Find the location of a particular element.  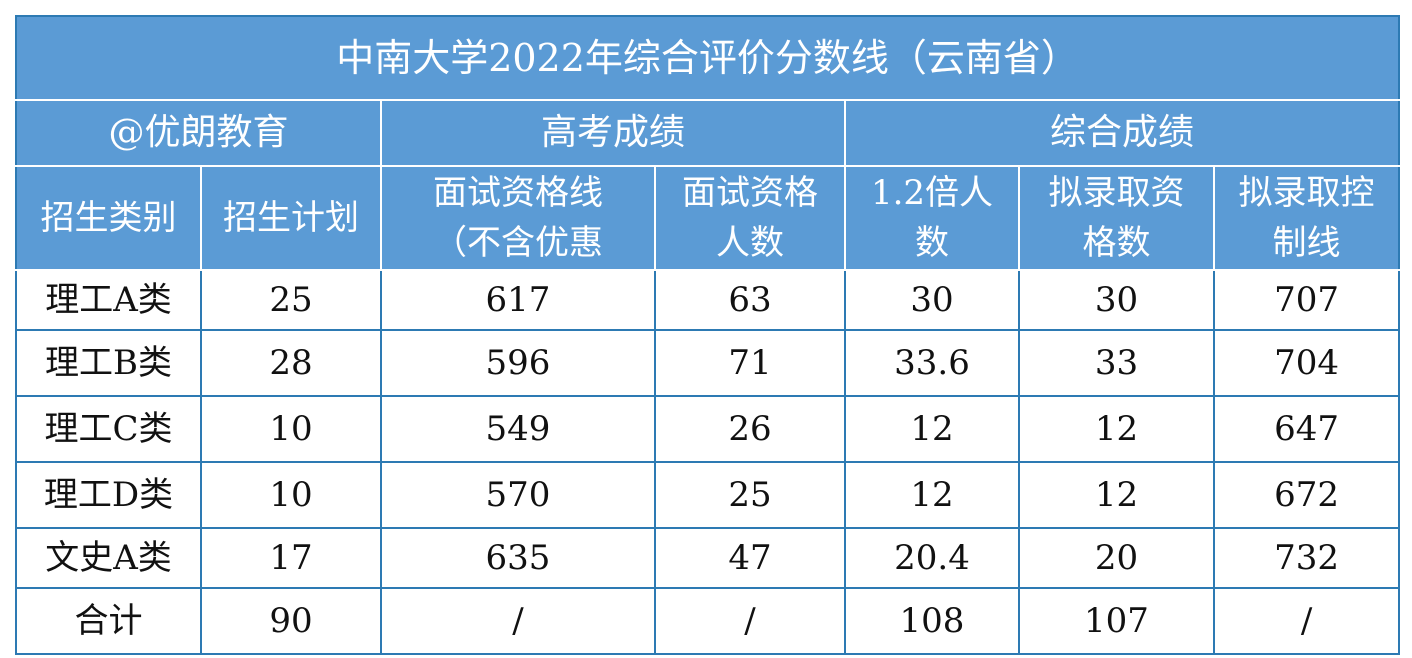

cell-interview-count: 25 is located at coordinates (750, 495).